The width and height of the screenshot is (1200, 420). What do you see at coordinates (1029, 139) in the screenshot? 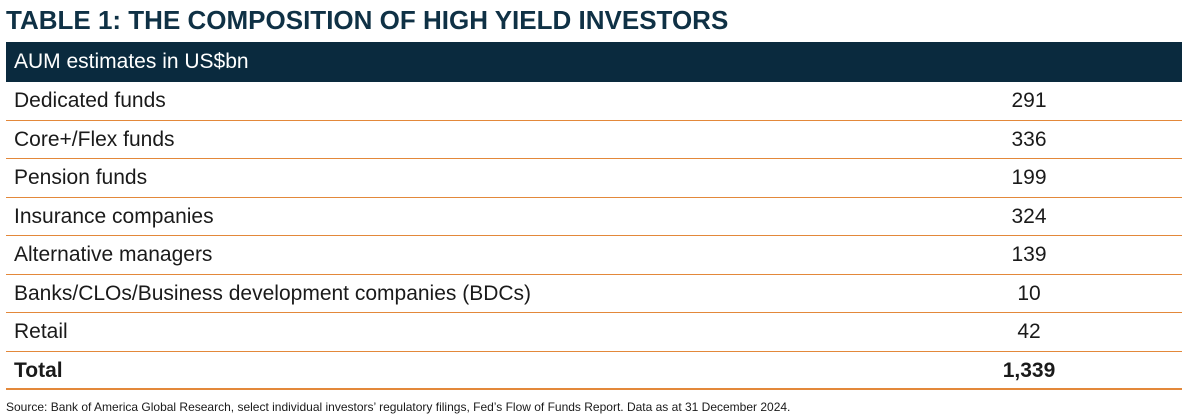
I see `row-value: 336` at bounding box center [1029, 139].